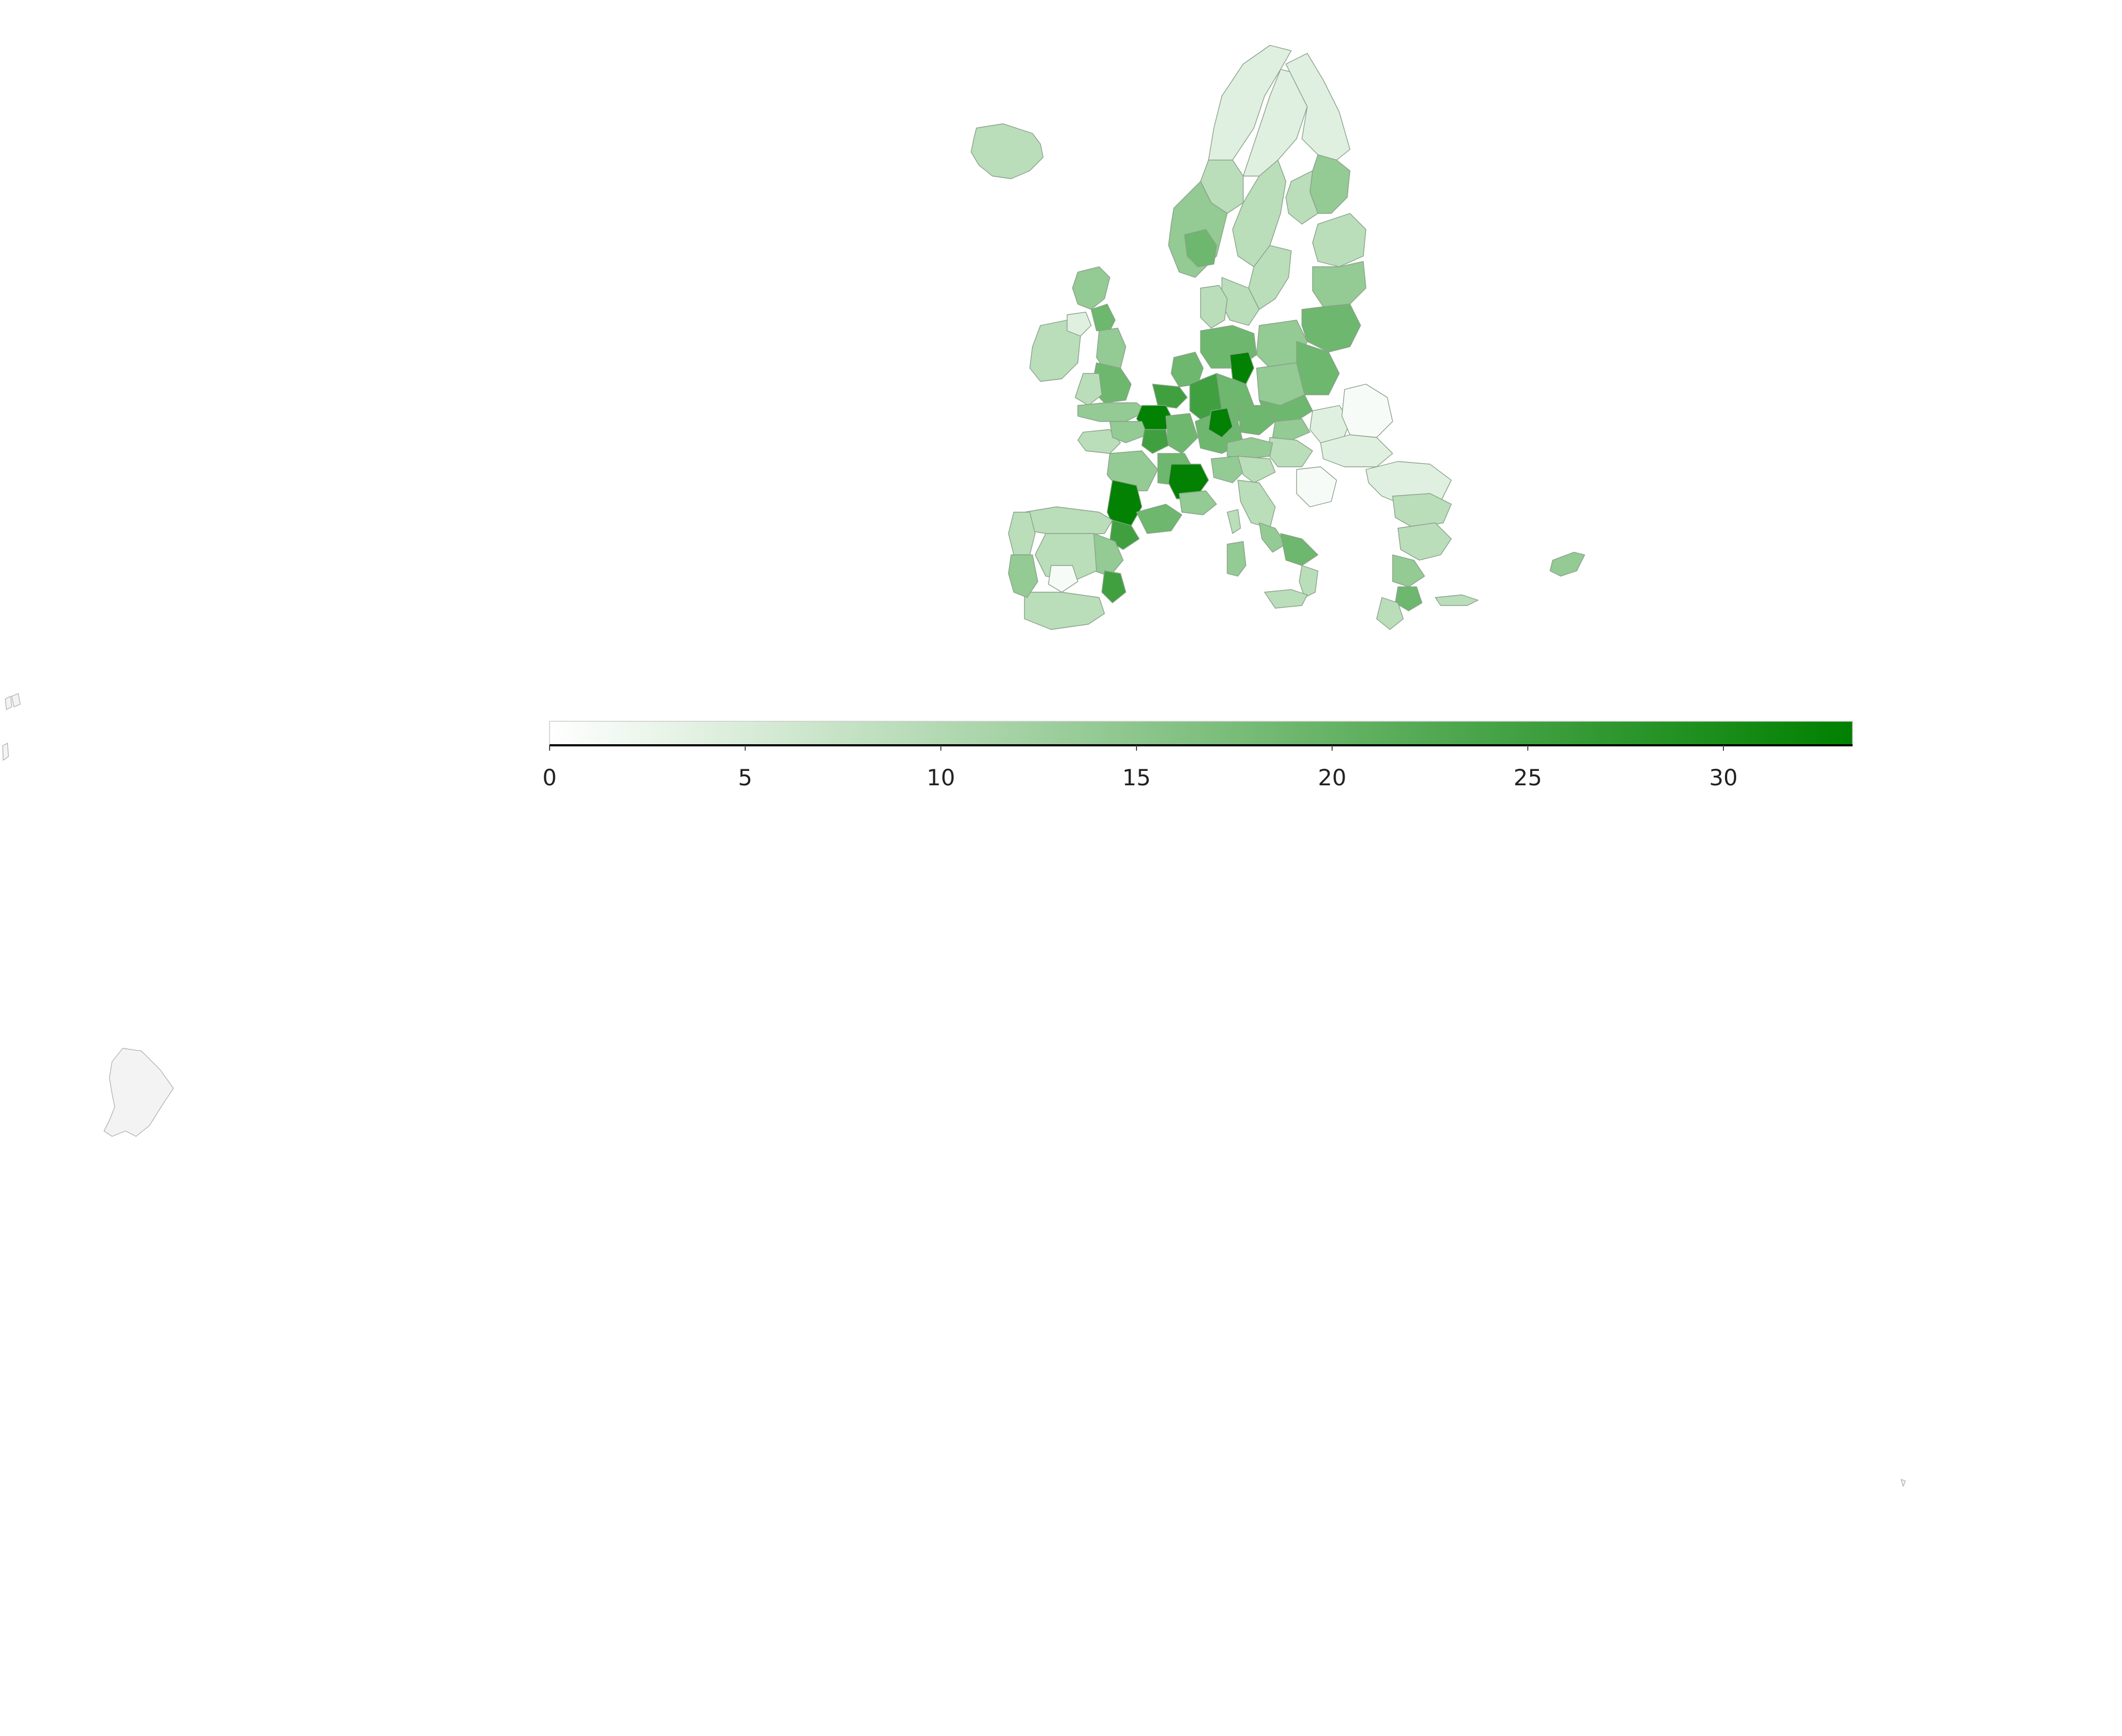 This screenshot has height=1736, width=2122. I want to click on region-latvia, so click(1339, 284).